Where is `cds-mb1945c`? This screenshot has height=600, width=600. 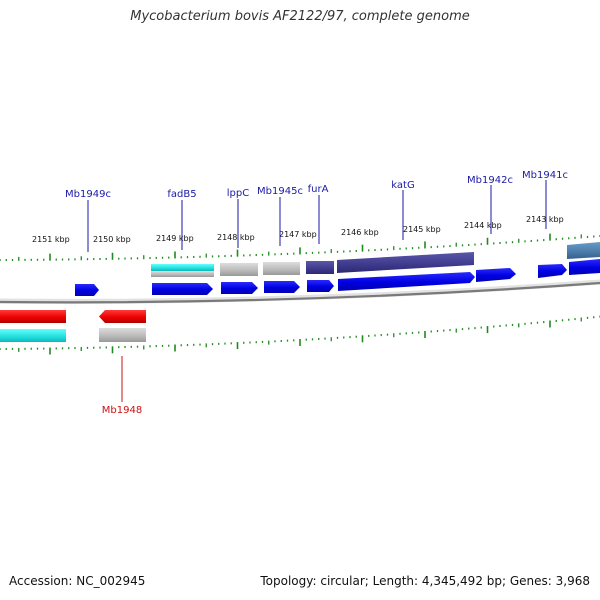 cds-mb1945c is located at coordinates (282, 287).